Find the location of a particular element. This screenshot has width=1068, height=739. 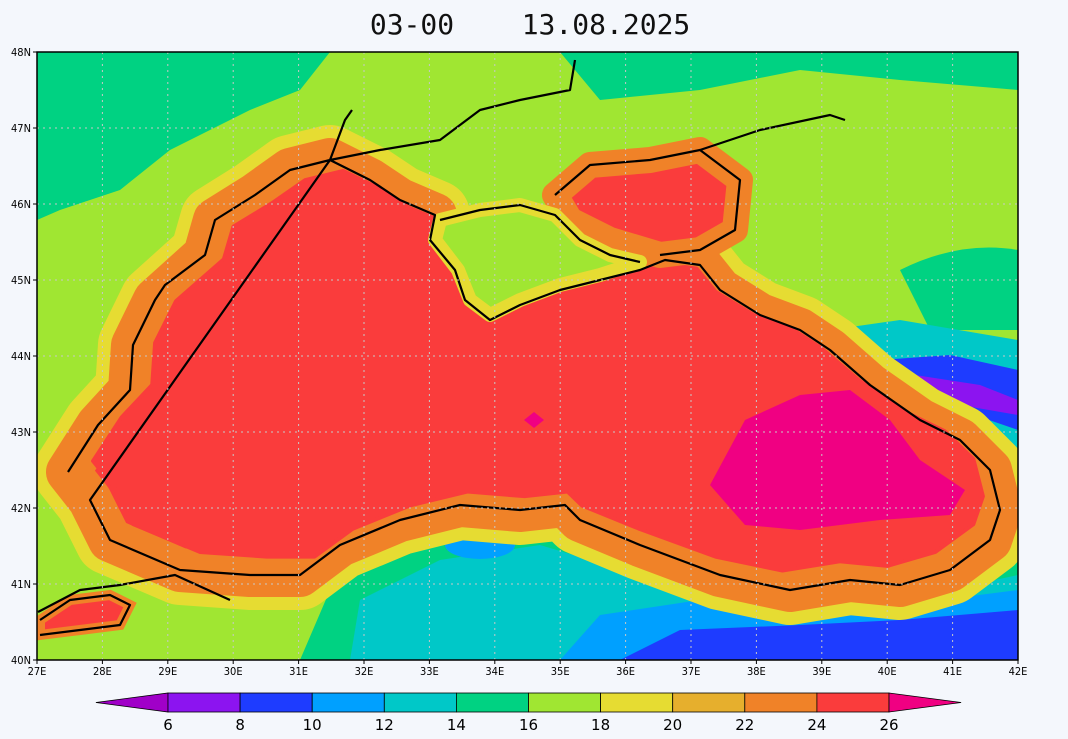

y-tick-label: 48N is located at coordinates (21, 52).